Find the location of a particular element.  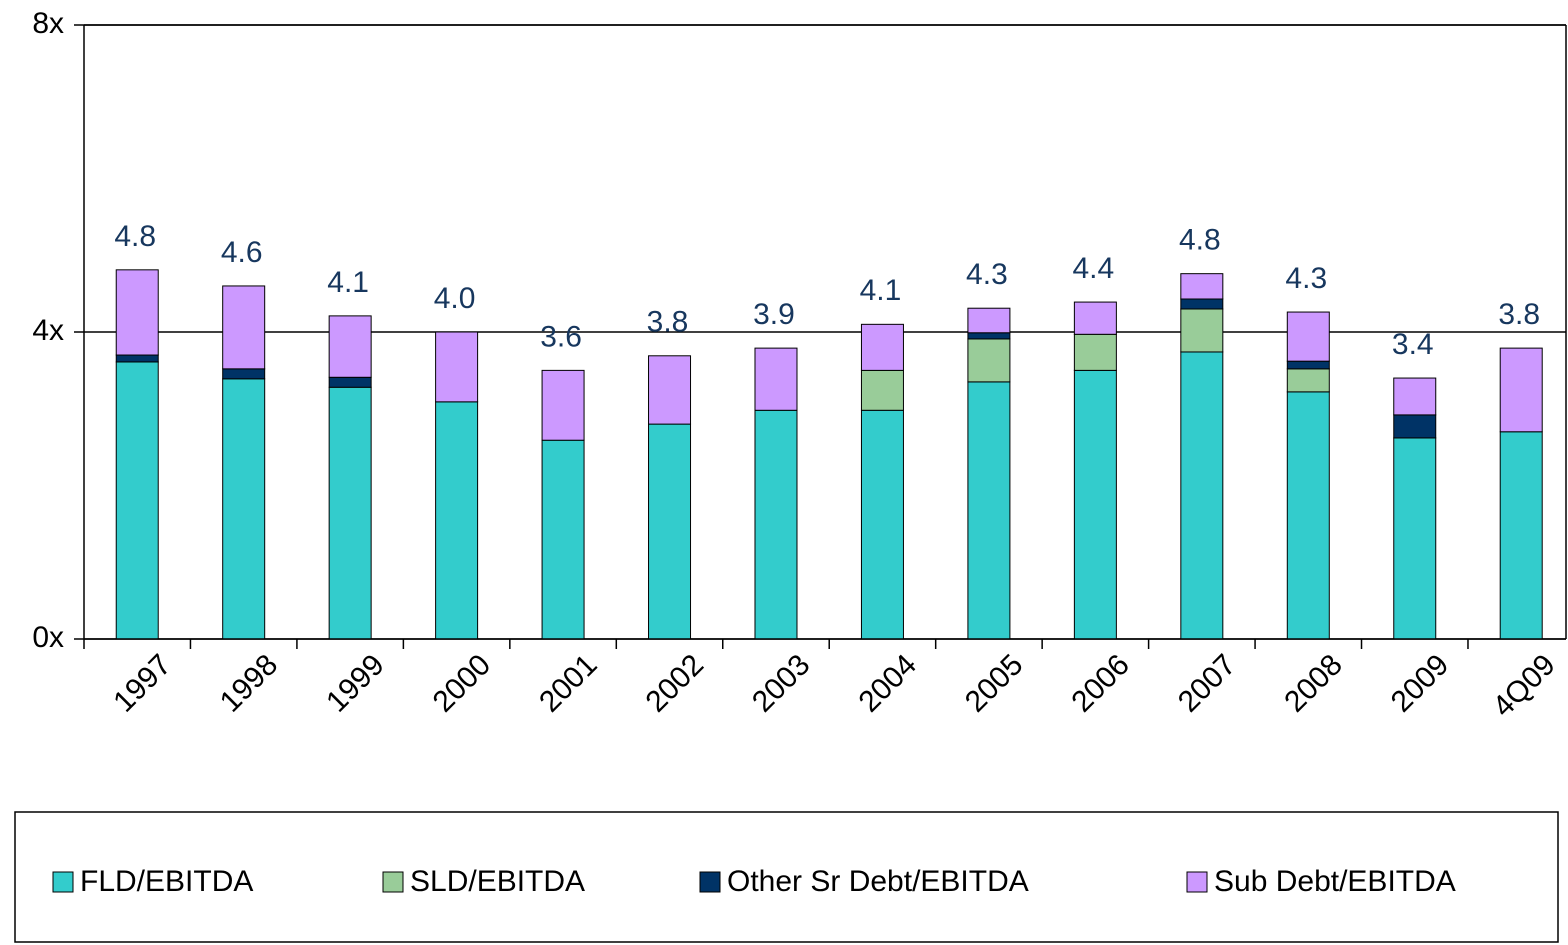

total-label: 3.4 is located at coordinates (1413, 344).